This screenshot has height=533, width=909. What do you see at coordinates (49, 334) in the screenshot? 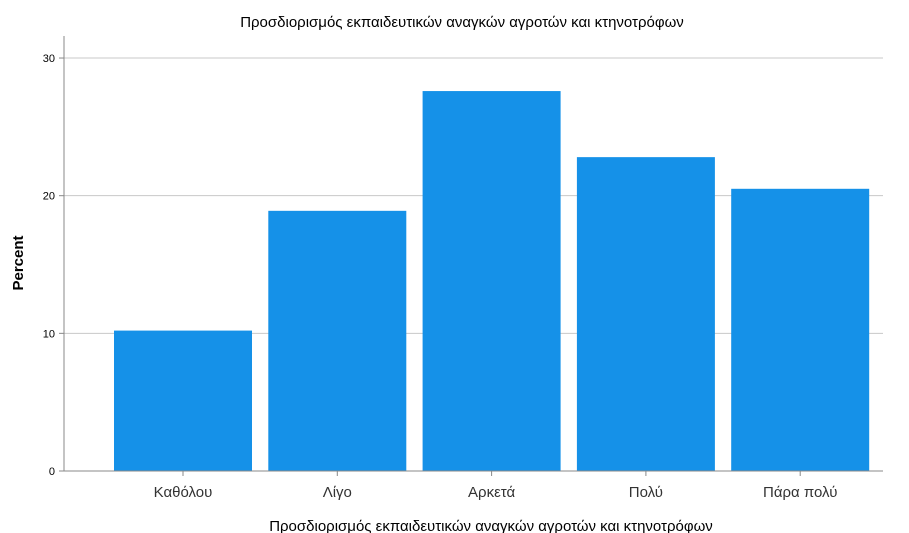
I see `y-tick-label: 10` at bounding box center [49, 334].